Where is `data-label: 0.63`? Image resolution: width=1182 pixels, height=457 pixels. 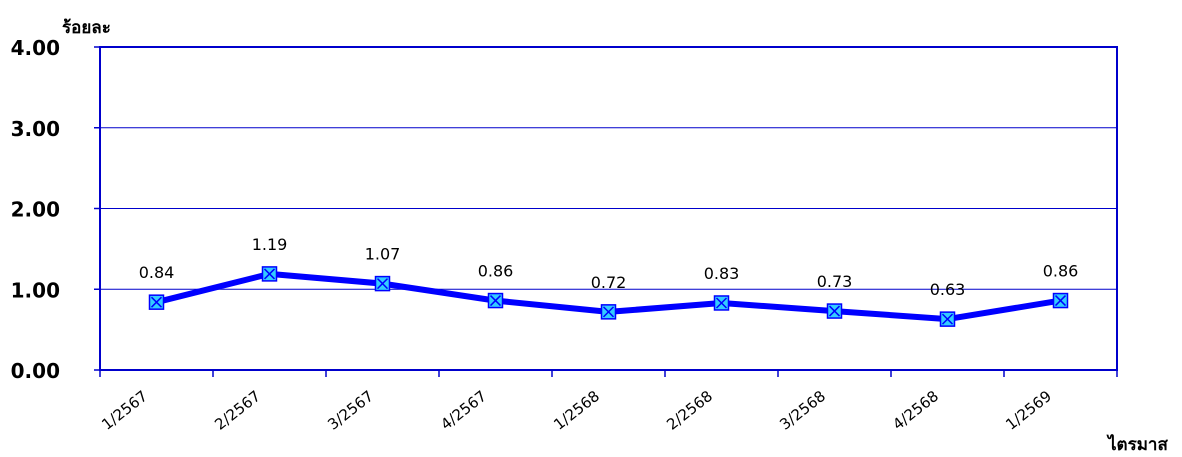
data-label: 0.63 is located at coordinates (948, 289).